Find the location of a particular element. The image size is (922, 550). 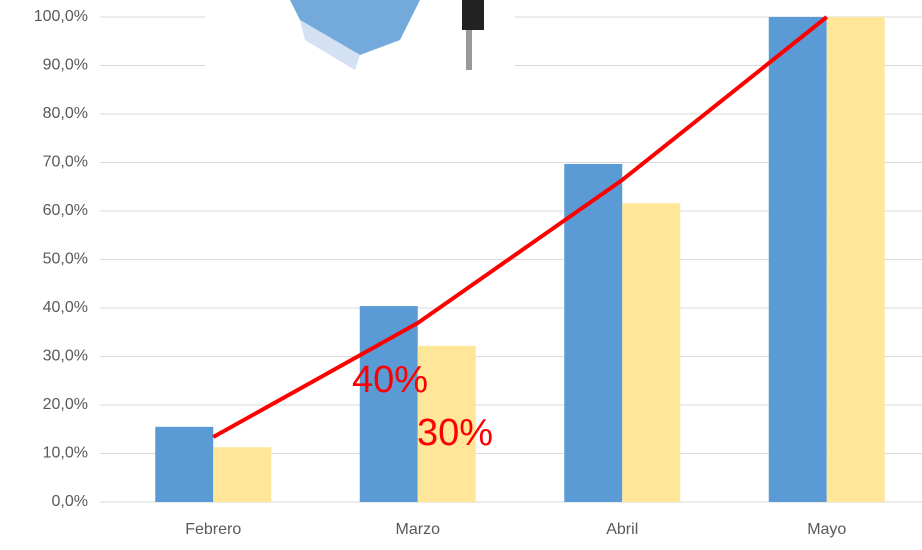

x-tick-label: Mayo is located at coordinates (826, 529).